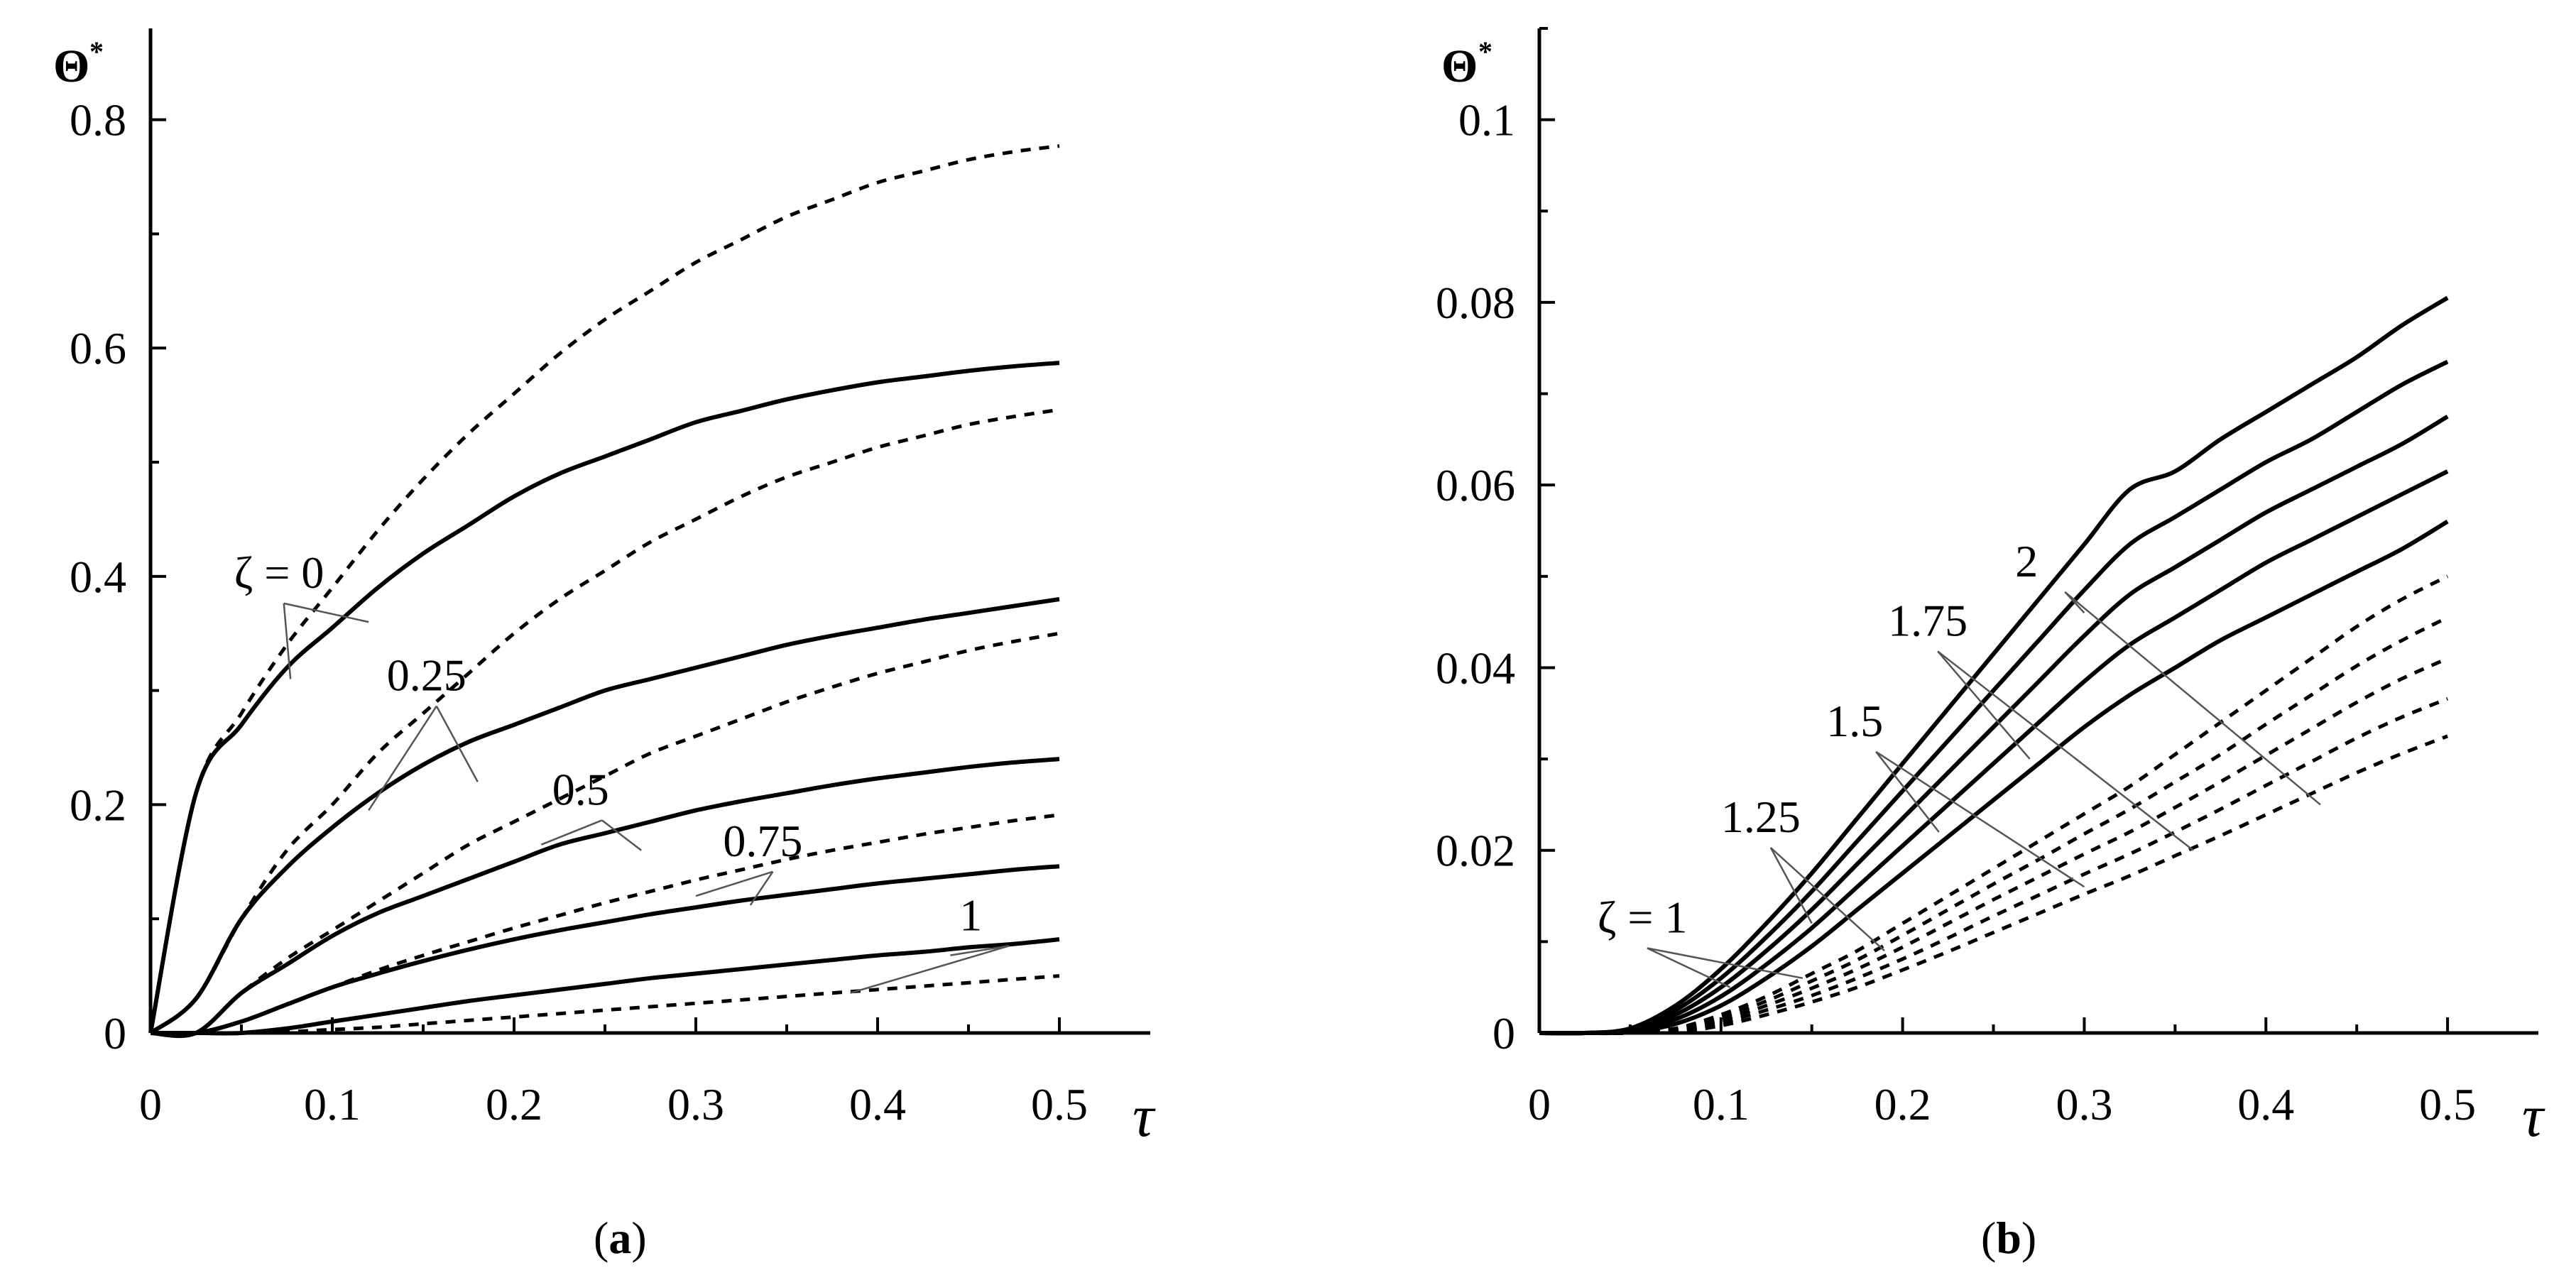 The image size is (2576, 1285). Describe the element at coordinates (2447, 1104) in the screenshot. I see `panel-b-x-tick-label: 0.5` at that location.